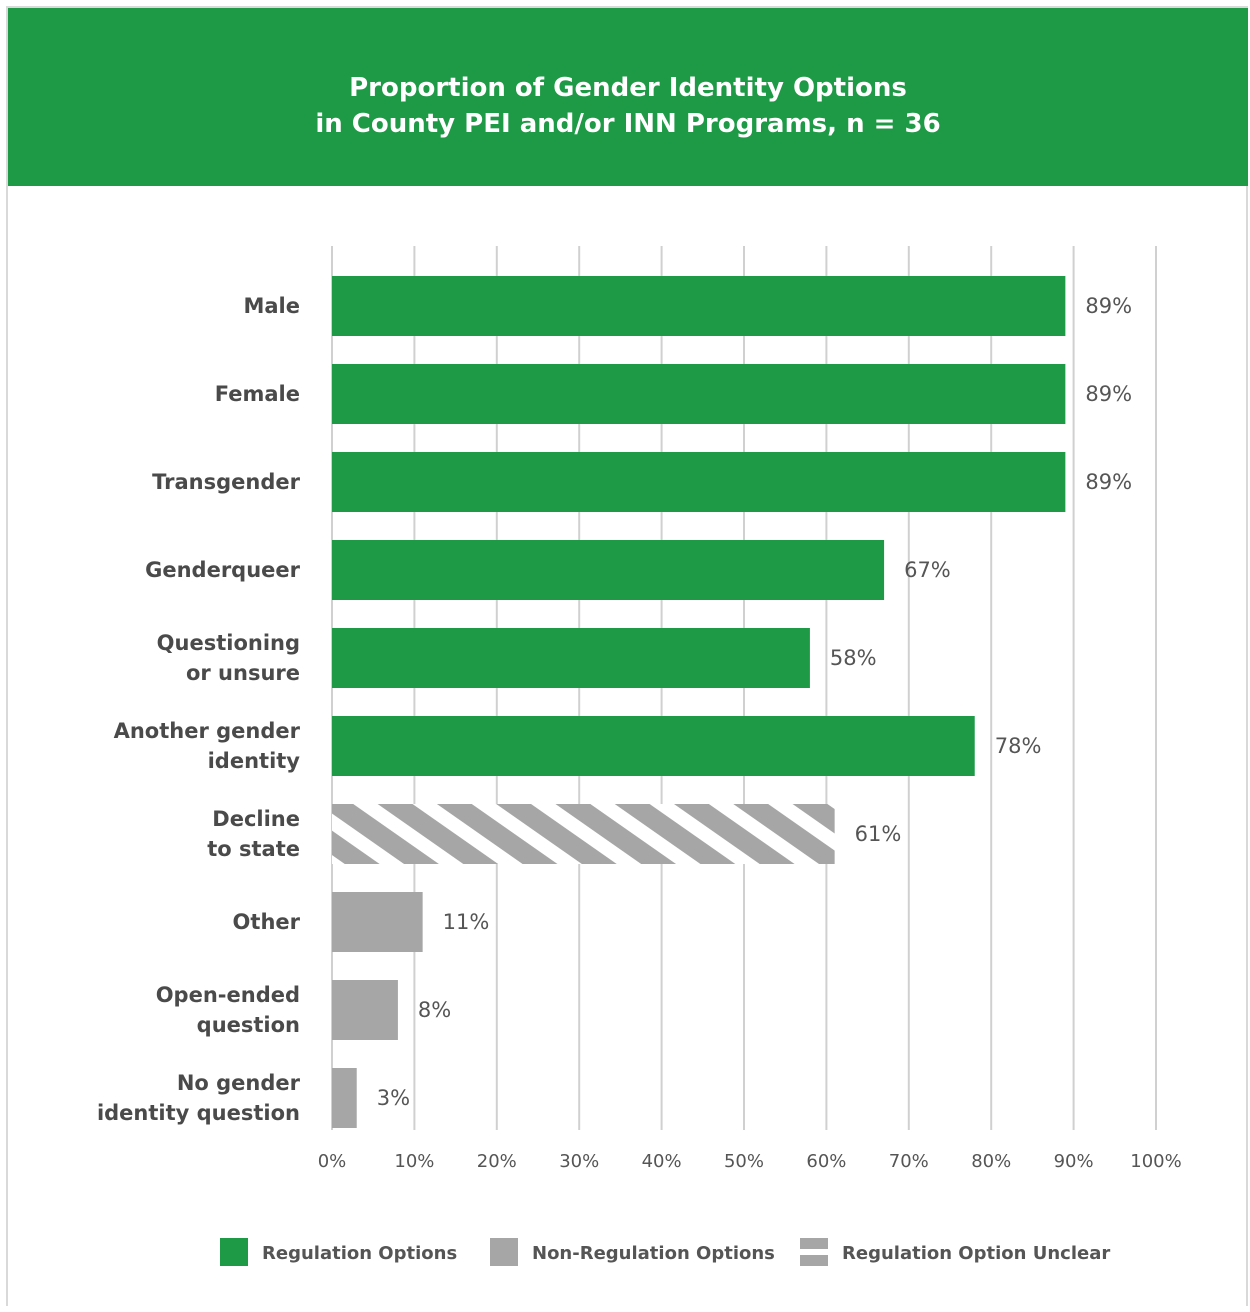  I want to click on x-tick-label: 90%, so click(1074, 1161).